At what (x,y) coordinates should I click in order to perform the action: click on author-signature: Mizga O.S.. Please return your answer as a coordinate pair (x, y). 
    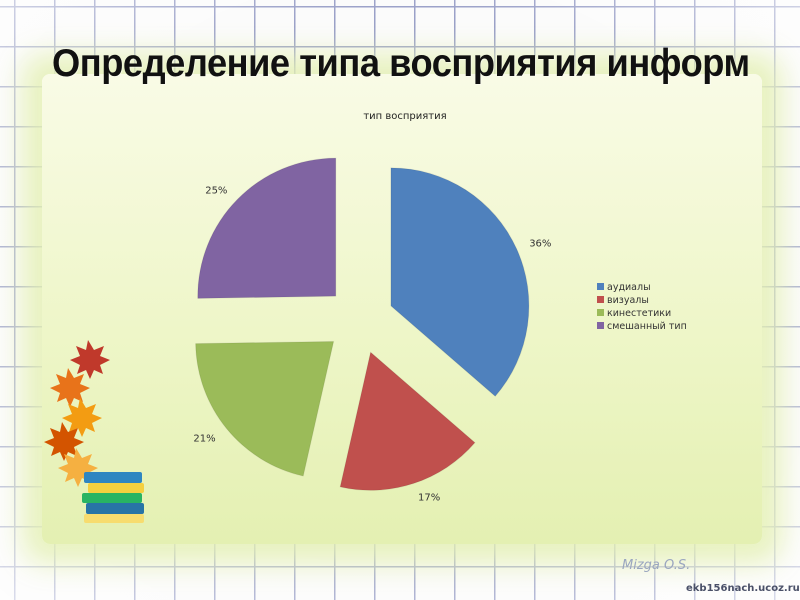
    Looking at the image, I should click on (656, 565).